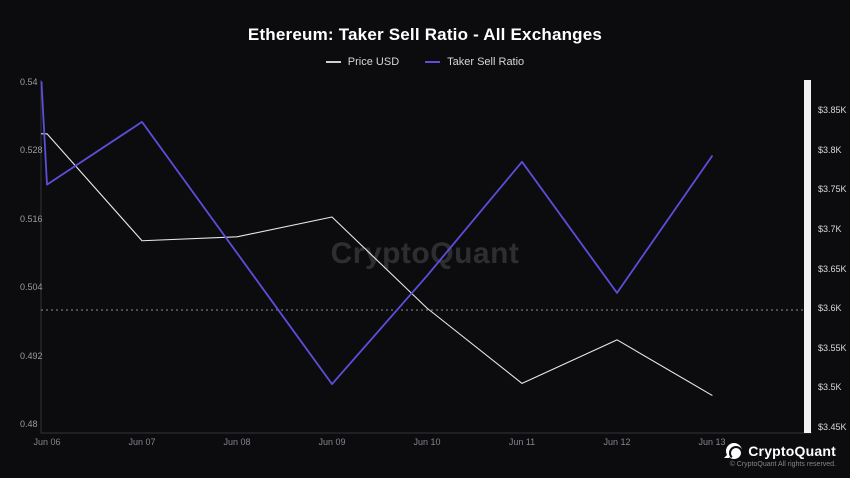 The image size is (850, 478). What do you see at coordinates (735, 451) in the screenshot?
I see `cryptoquant-logo-icon` at bounding box center [735, 451].